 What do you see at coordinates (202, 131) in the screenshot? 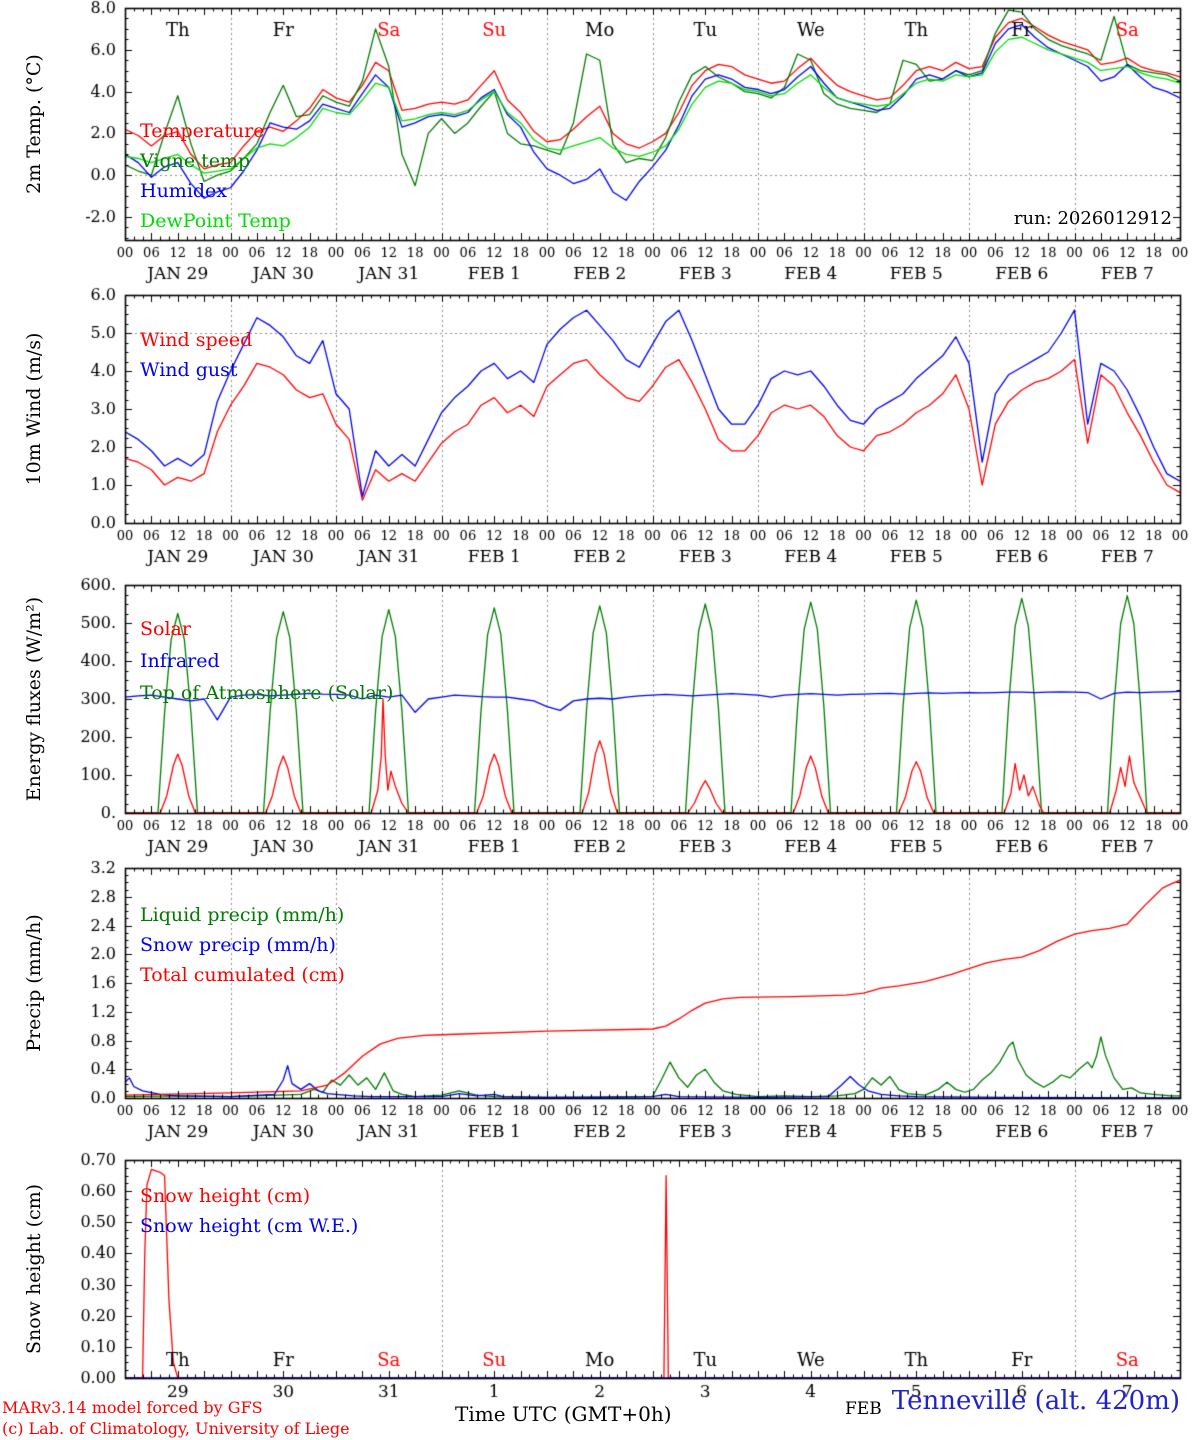
I see `legend-temperature: Temperature` at bounding box center [202, 131].